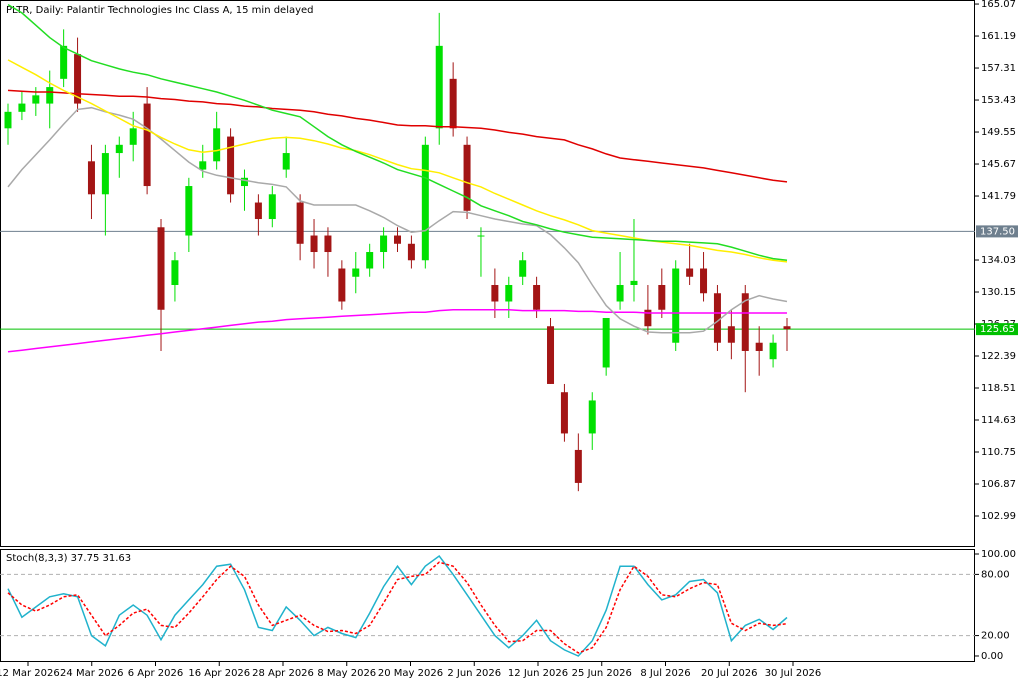  Describe the element at coordinates (998, 68) in the screenshot. I see `y-tick-label: 157.31` at that location.